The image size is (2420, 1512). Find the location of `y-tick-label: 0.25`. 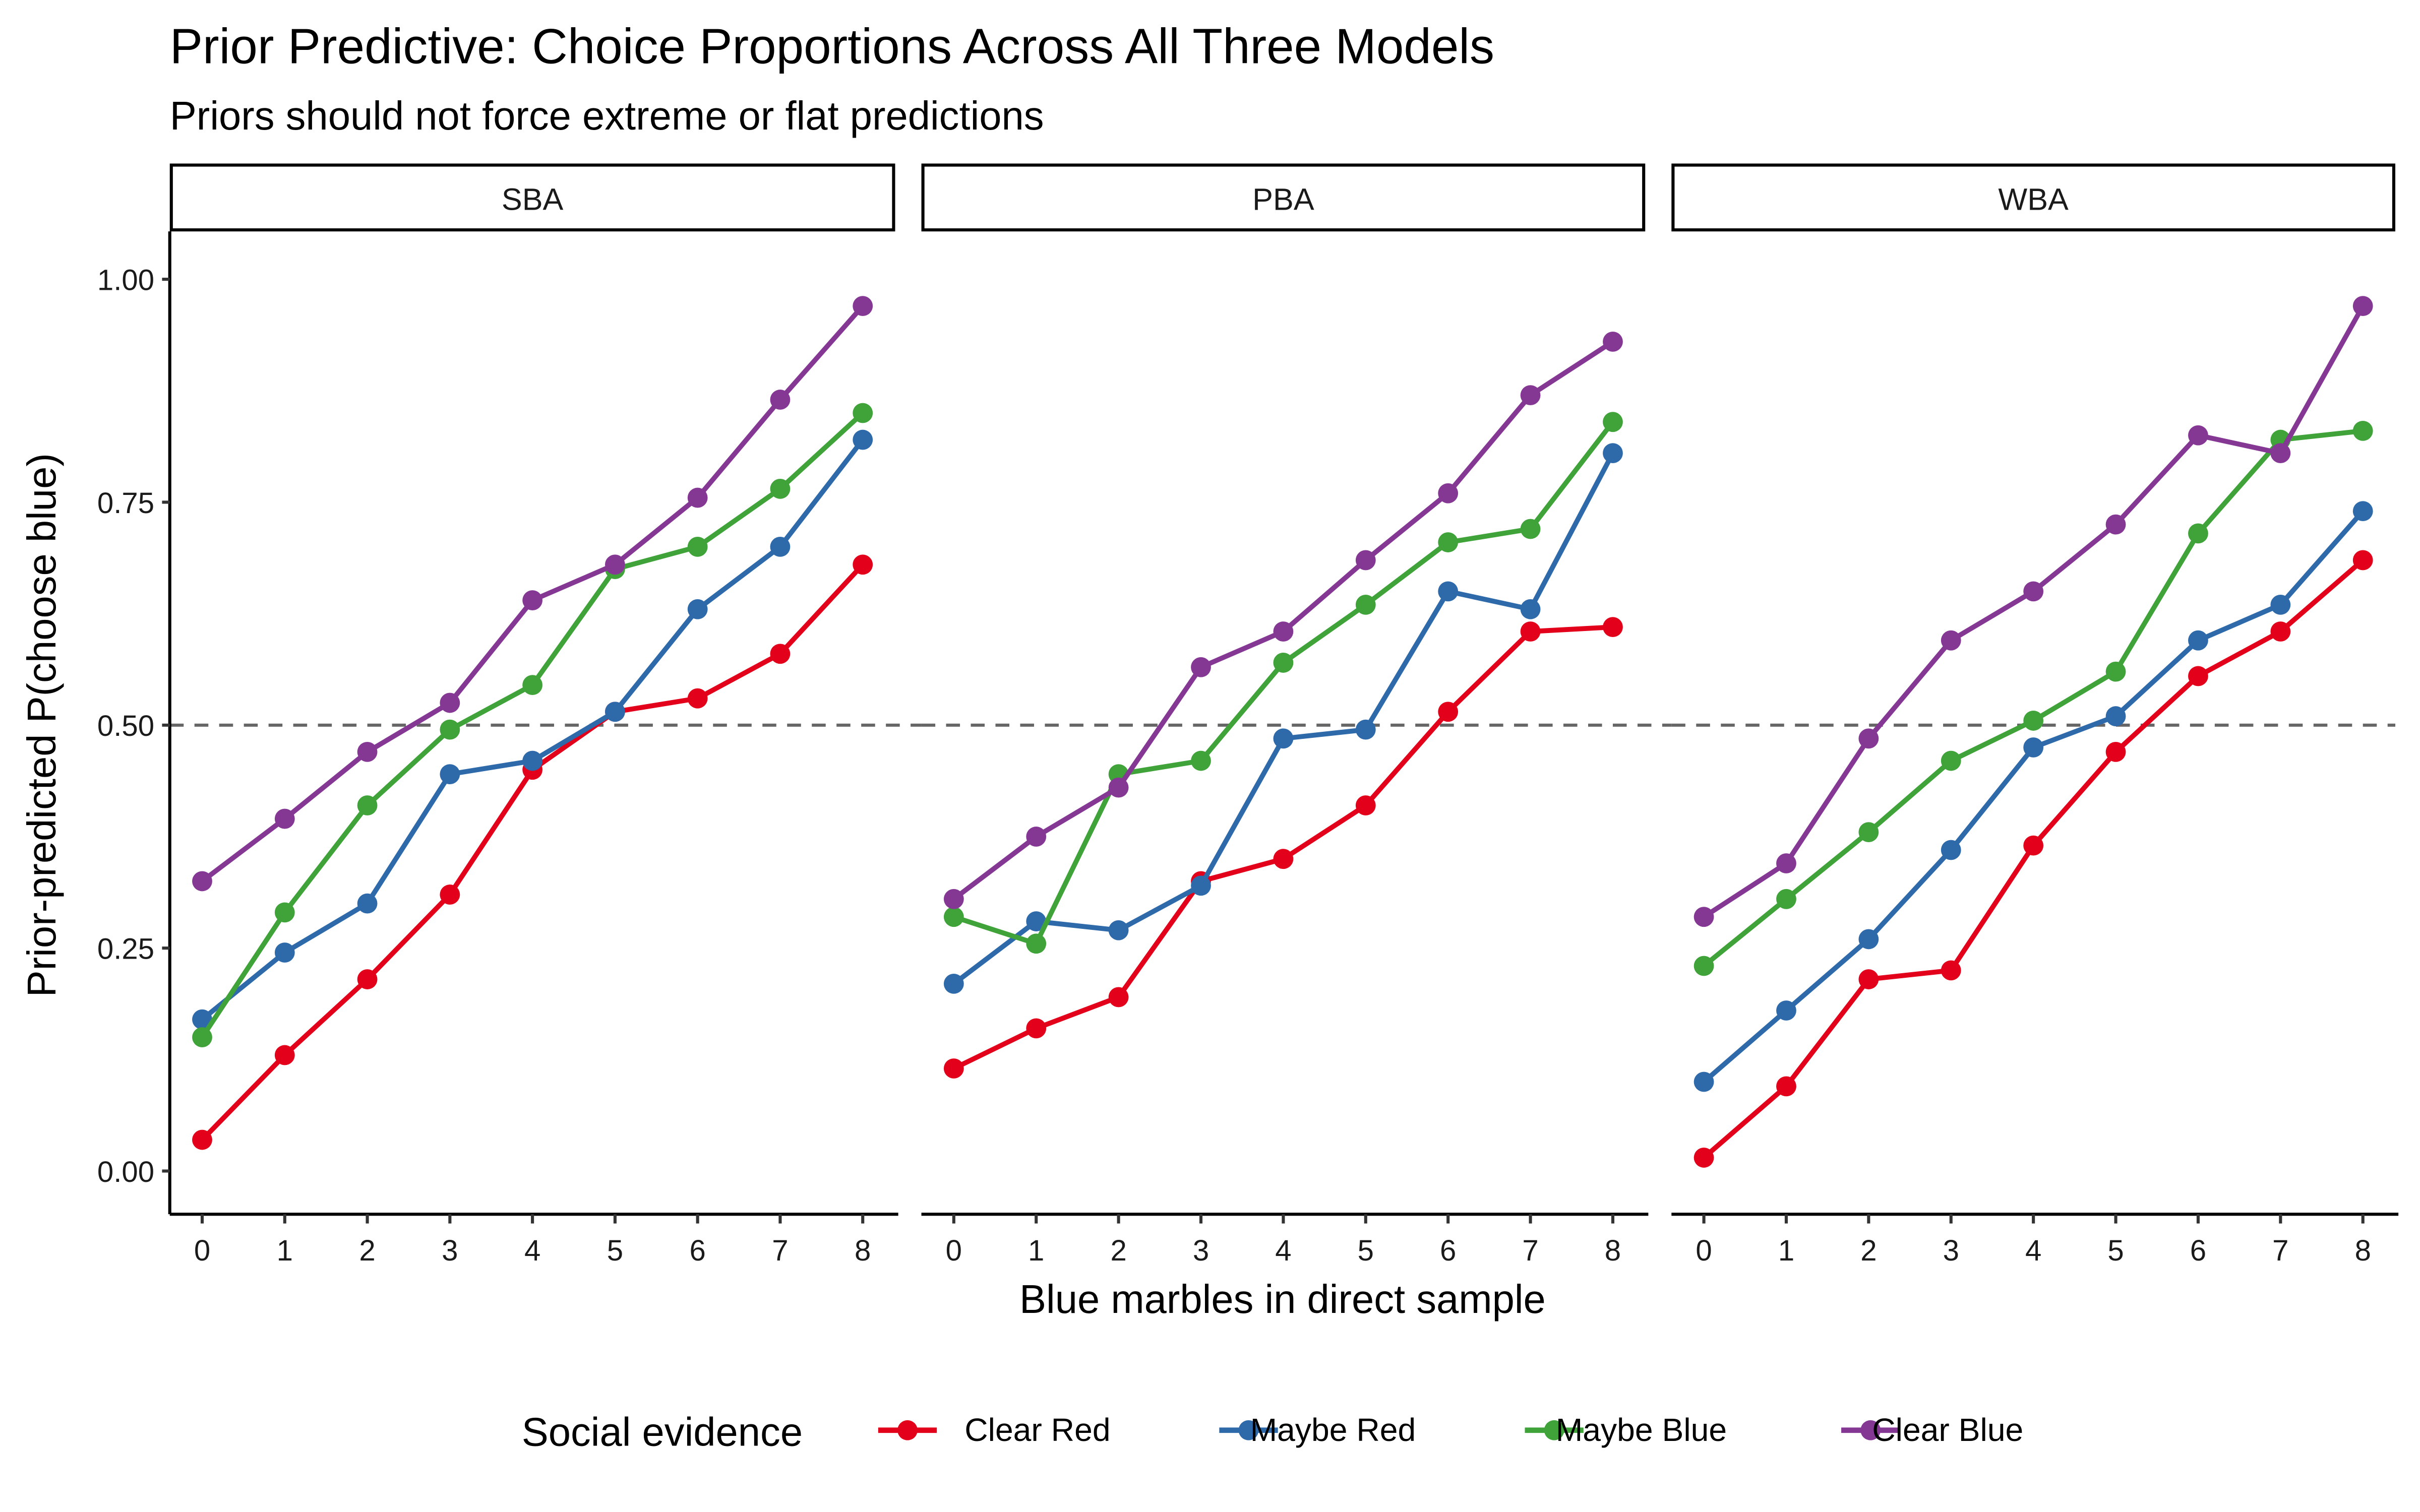

y-tick-label: 0.25 is located at coordinates (125, 950).